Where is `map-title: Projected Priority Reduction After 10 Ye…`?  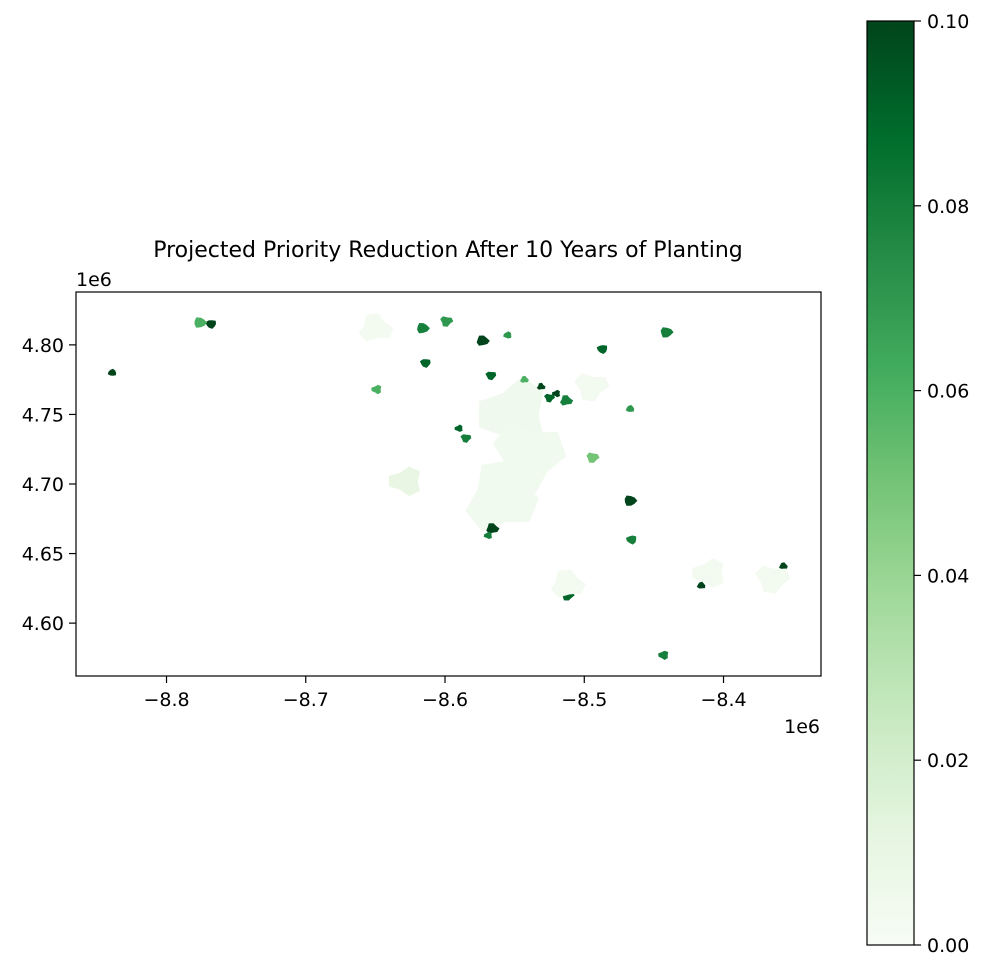 map-title: Projected Priority Reduction After 10 Ye… is located at coordinates (448, 250).